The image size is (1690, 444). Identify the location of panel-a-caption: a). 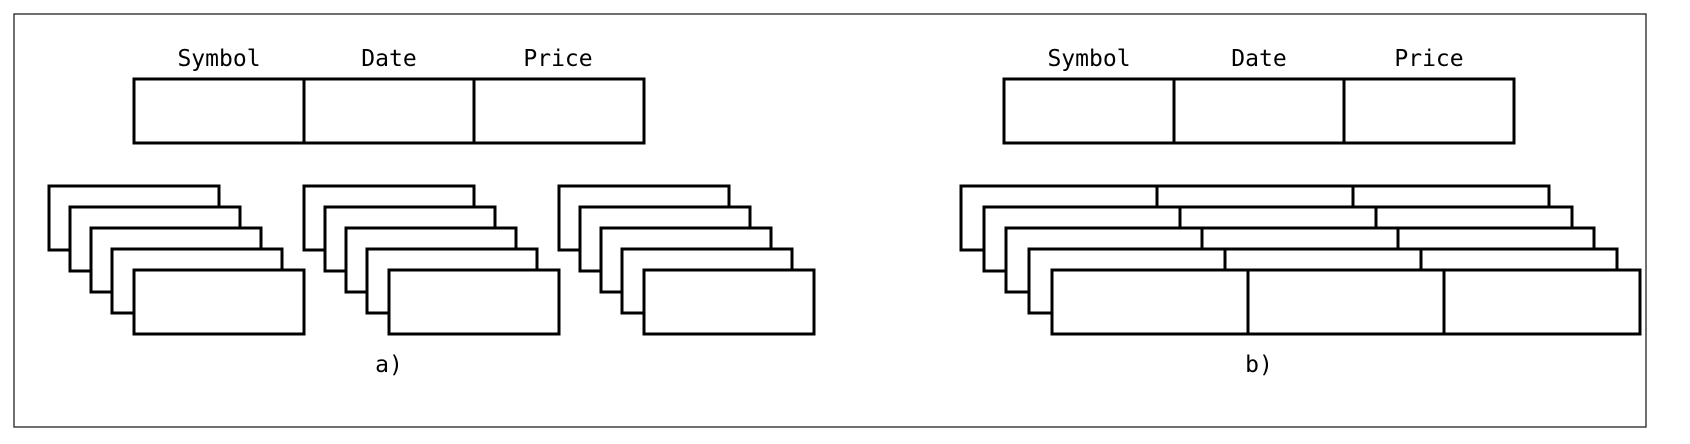
(389, 365).